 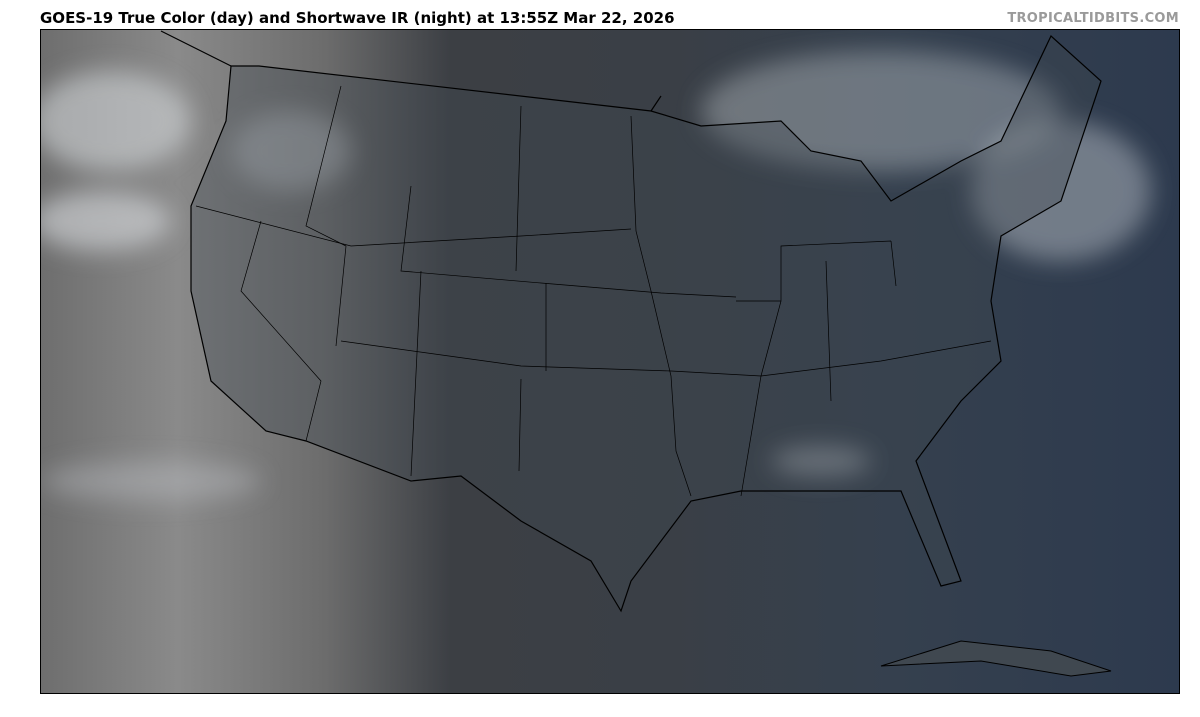 I want to click on site-credit: TROPICALTIDBITS.COM, so click(x=1093, y=18).